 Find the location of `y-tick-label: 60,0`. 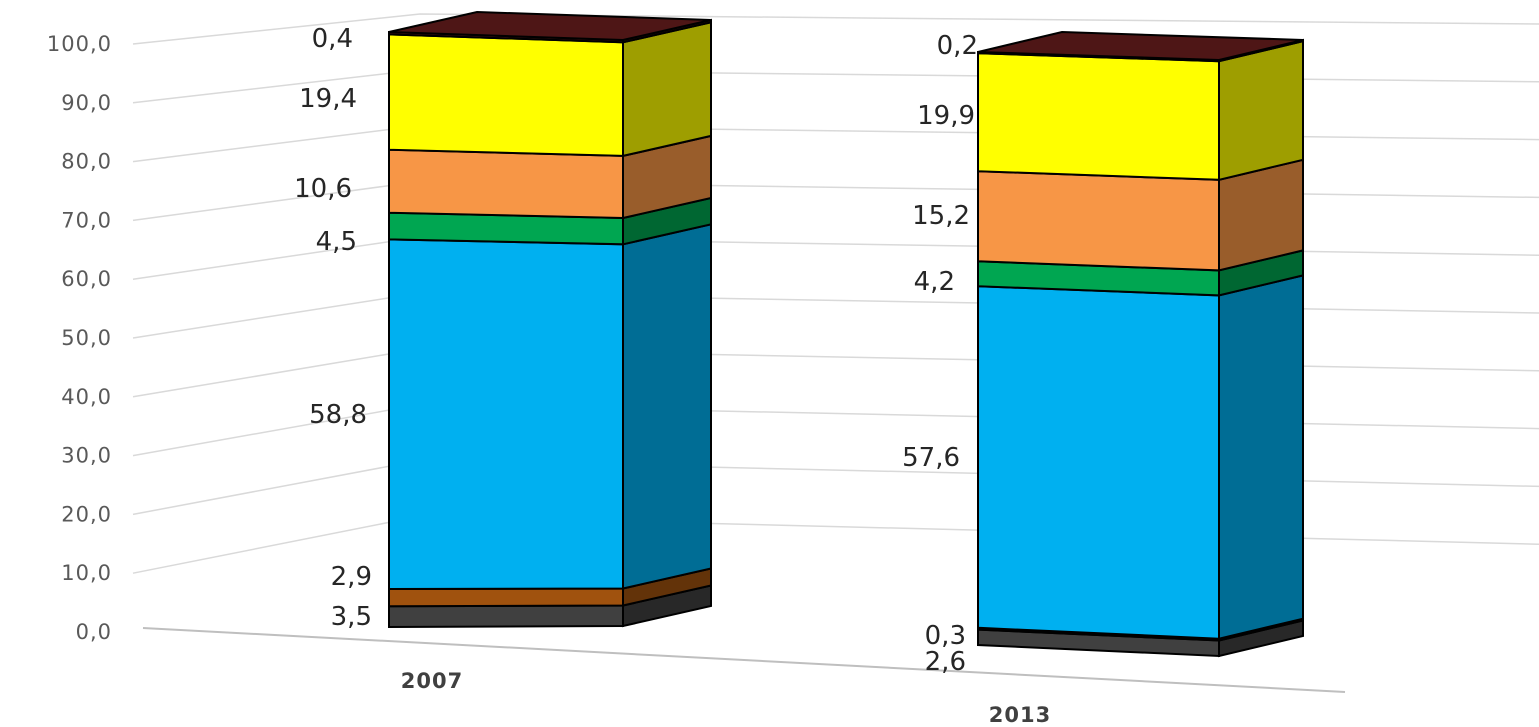

y-tick-label: 60,0 is located at coordinates (86, 279).